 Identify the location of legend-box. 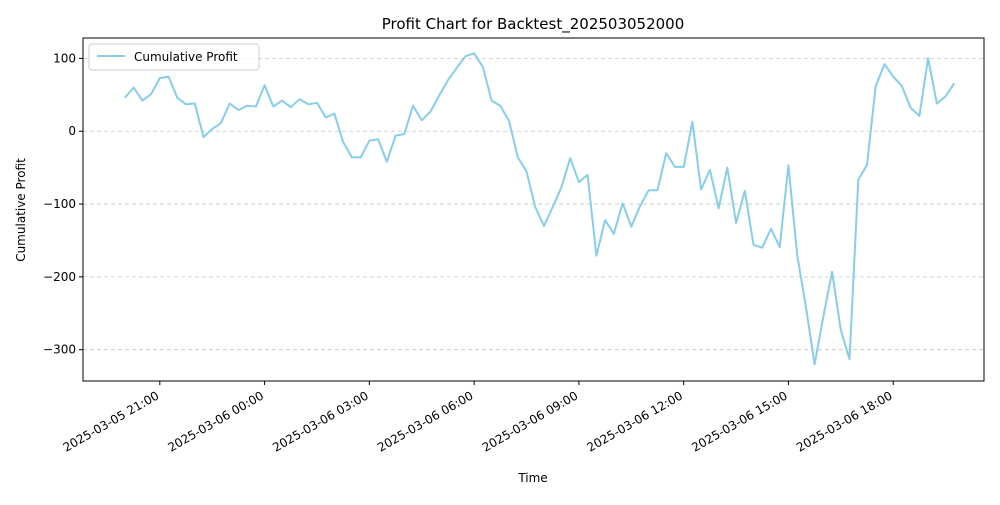
(174, 57).